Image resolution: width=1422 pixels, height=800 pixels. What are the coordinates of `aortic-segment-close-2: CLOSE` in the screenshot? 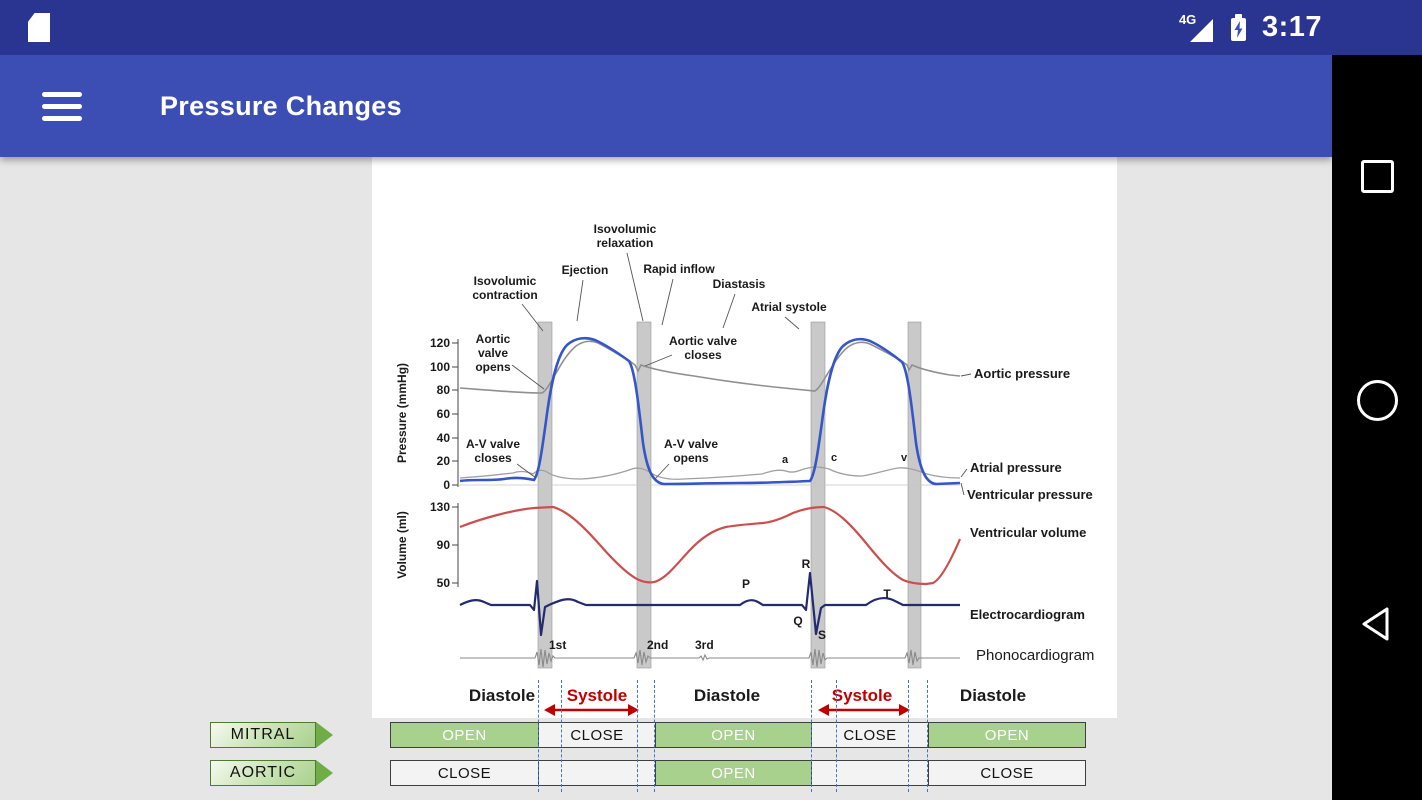 It's located at (1007, 773).